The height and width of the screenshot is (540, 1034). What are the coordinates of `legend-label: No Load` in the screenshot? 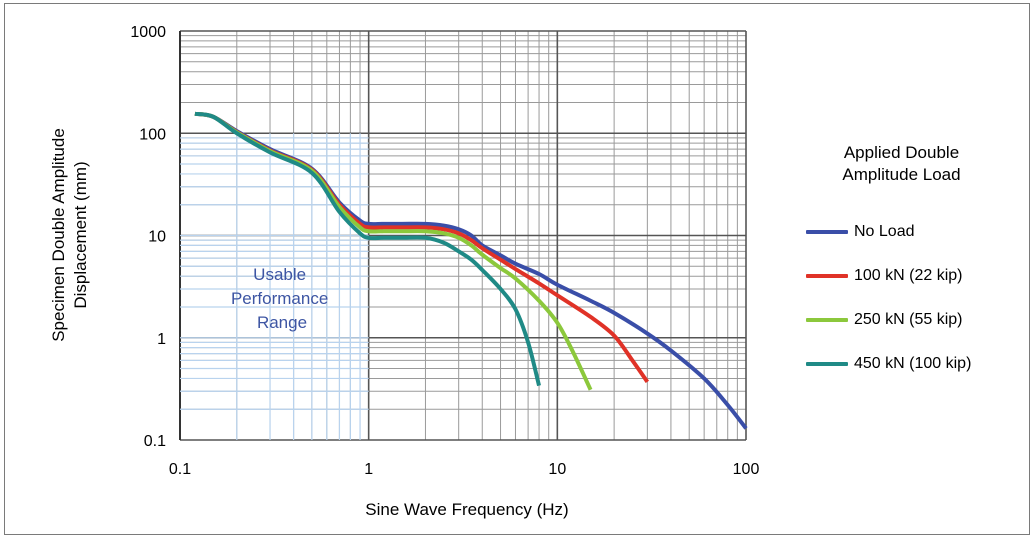 It's located at (884, 231).